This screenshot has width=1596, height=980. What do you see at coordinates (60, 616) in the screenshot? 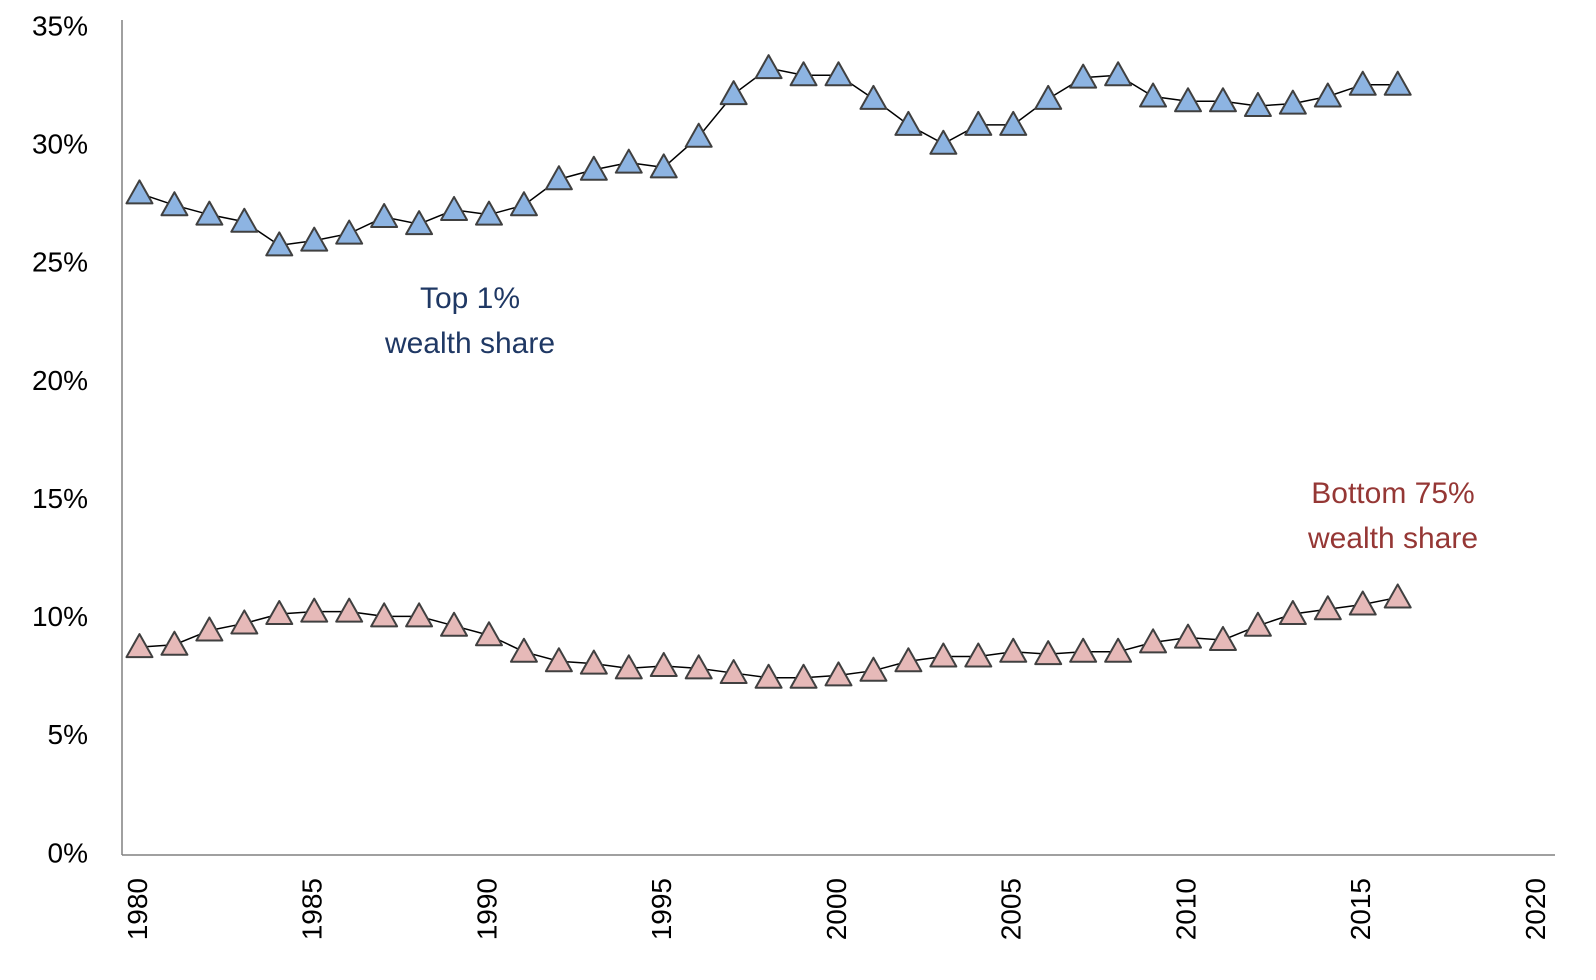
I see `y-tick-label: 10%` at bounding box center [60, 616].